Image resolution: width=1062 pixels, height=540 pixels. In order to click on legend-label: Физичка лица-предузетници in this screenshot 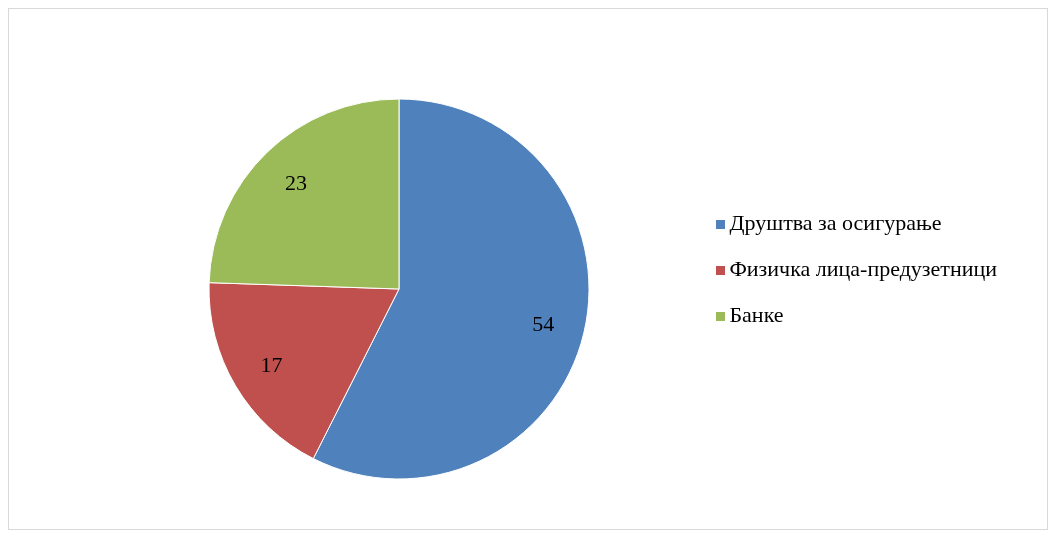, I will do `click(863, 268)`.